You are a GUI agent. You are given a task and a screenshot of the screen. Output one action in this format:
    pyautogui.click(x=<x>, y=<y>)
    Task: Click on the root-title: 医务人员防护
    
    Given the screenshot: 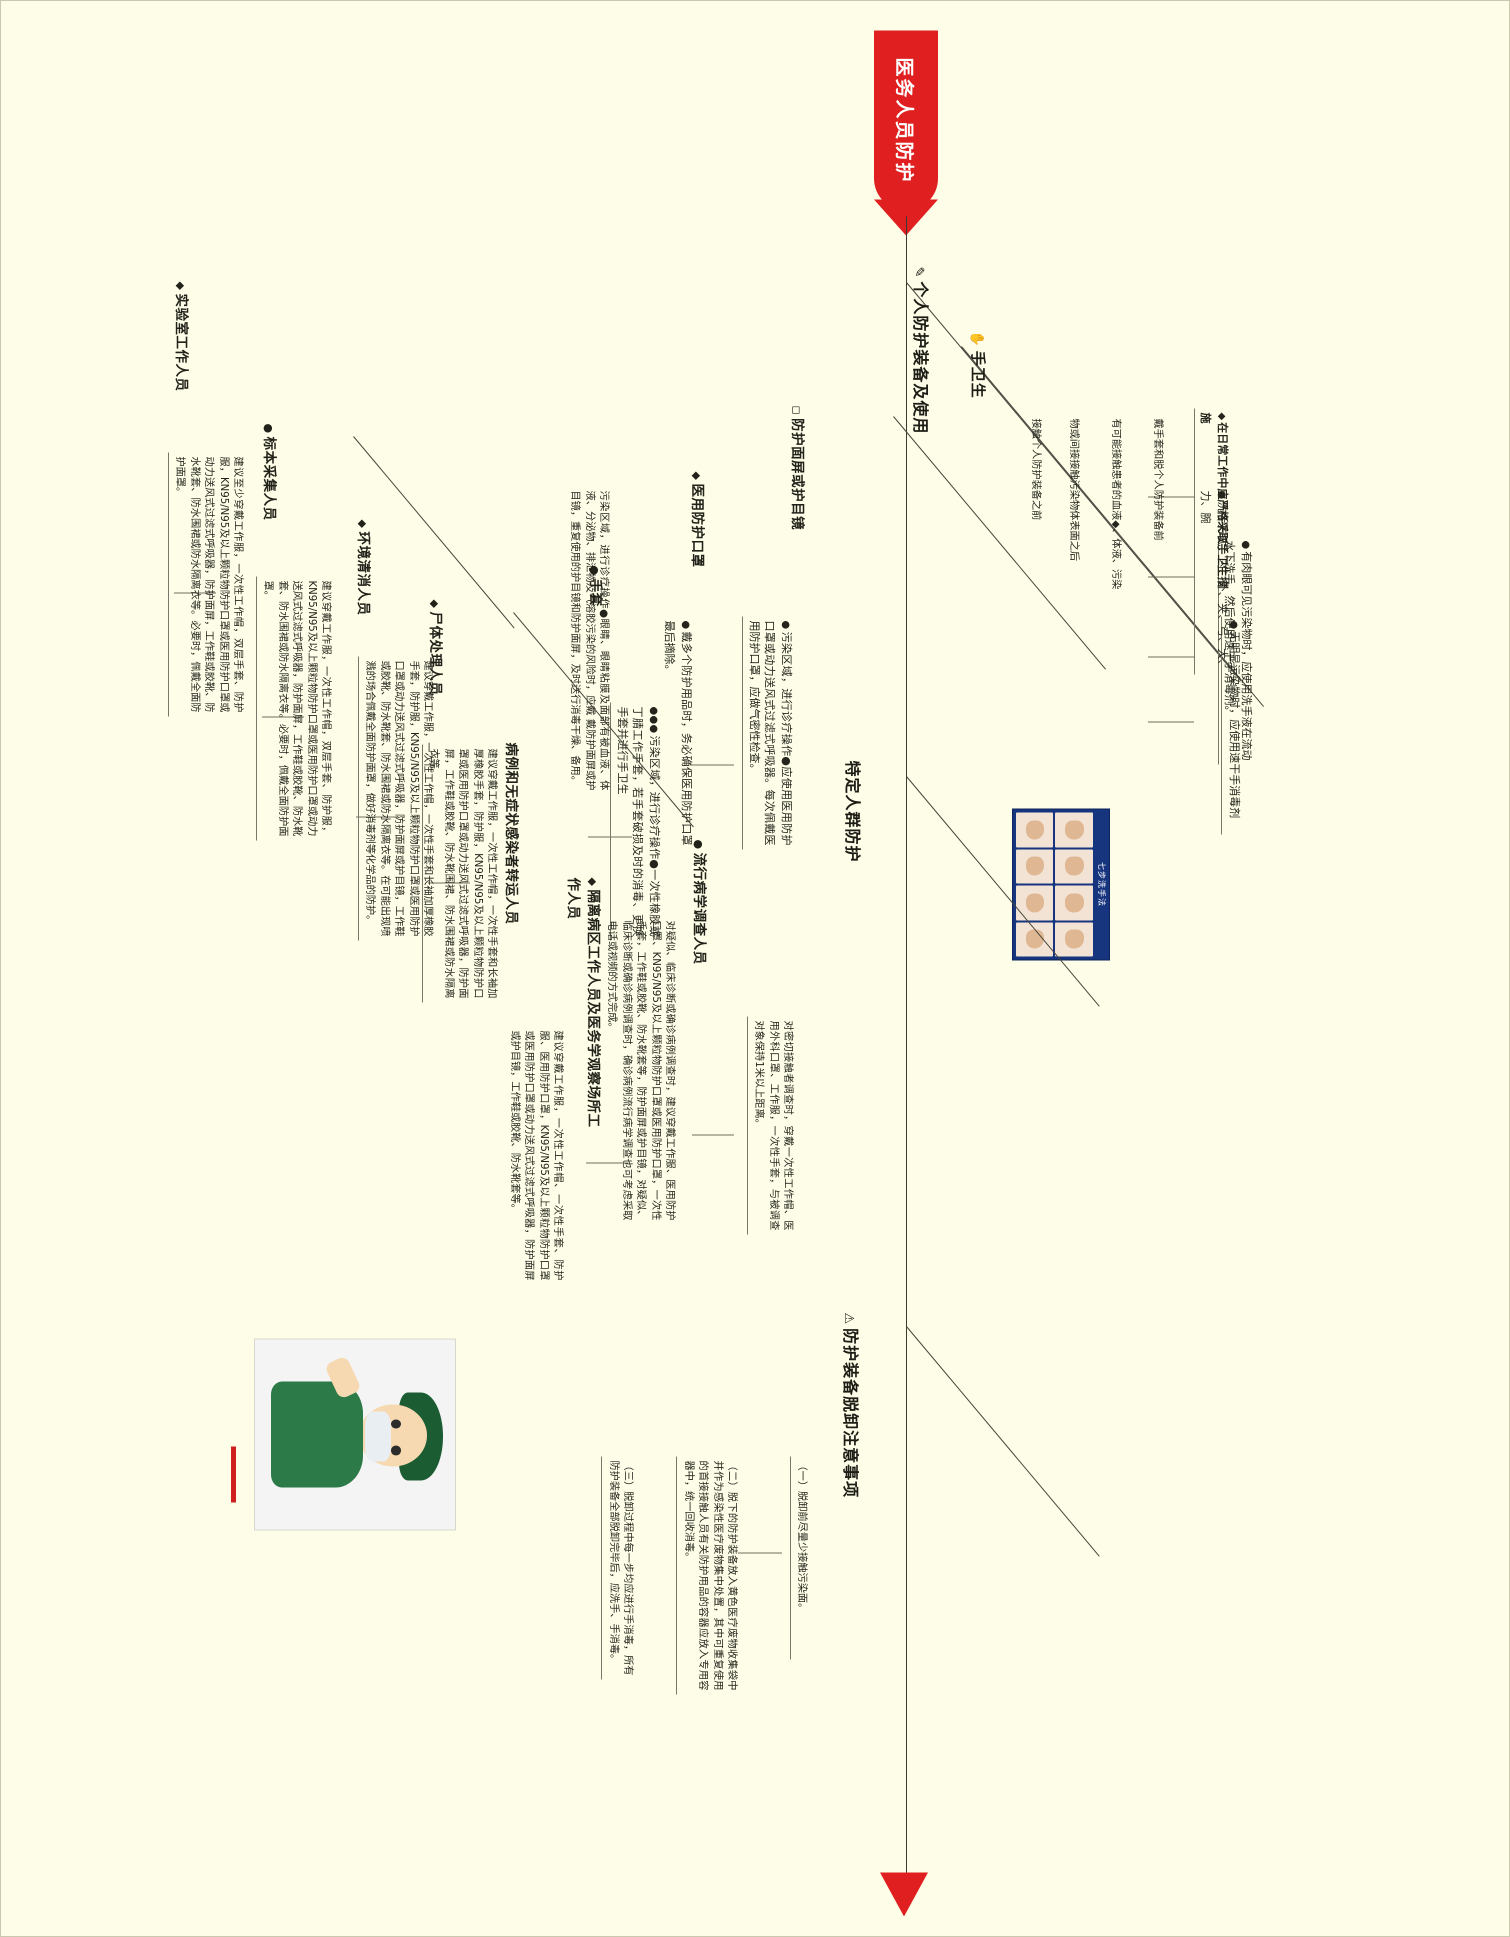 What is the action you would take?
    pyautogui.click(x=904, y=119)
    